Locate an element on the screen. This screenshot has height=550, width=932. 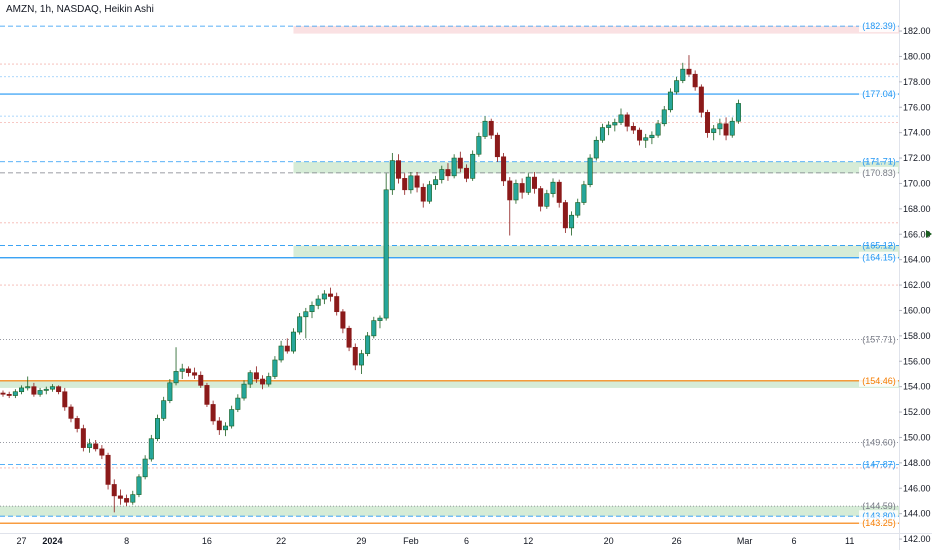
x-tick-label: 16 is located at coordinates (207, 541).